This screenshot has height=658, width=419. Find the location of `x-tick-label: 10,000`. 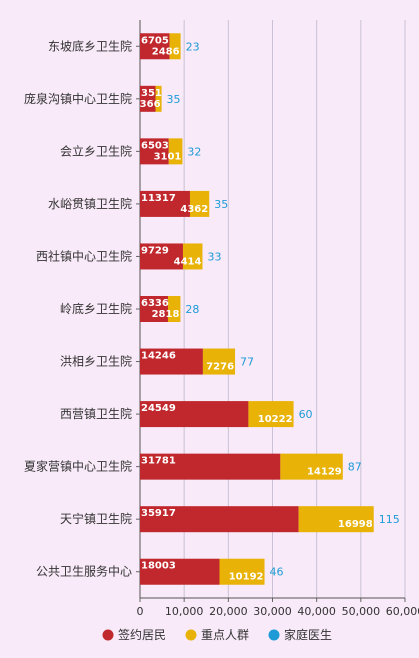

x-tick-label: 10,000 is located at coordinates (184, 611).